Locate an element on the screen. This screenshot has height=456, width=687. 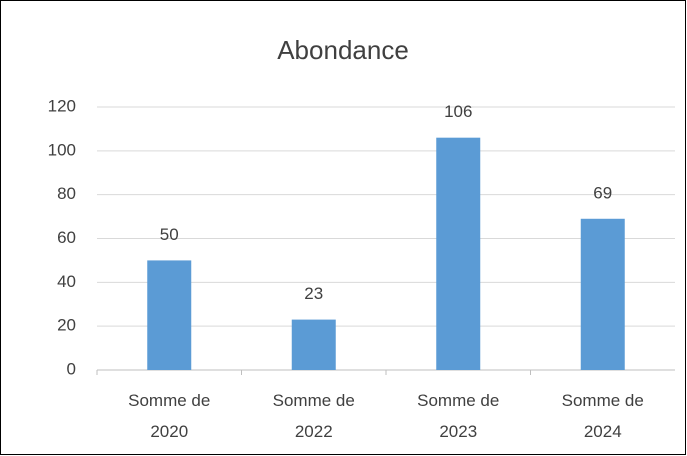
x-tick-label: Somme de 2024 is located at coordinates (602, 416).